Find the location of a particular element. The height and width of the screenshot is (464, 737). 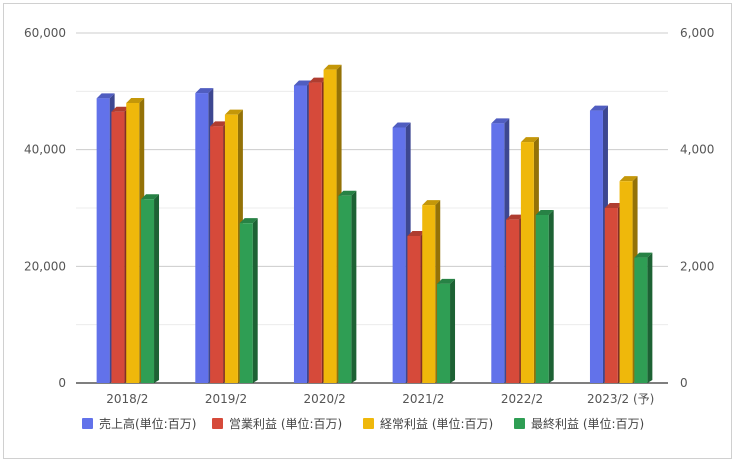

right-axis-ticks: 0 2,000 4,000 6,000 is located at coordinates (697, 208).